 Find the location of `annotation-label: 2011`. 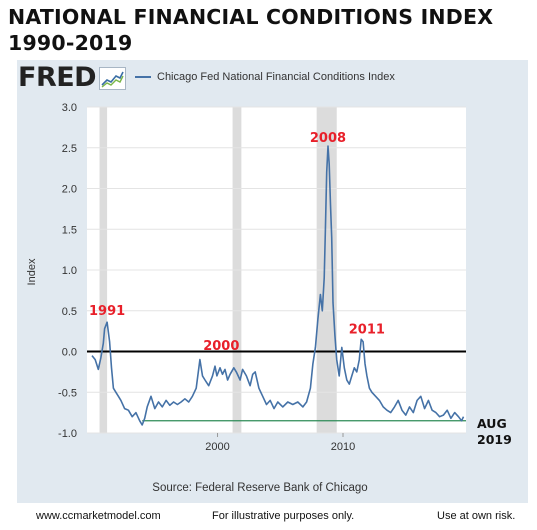

annotation-label: 2011 is located at coordinates (367, 330).